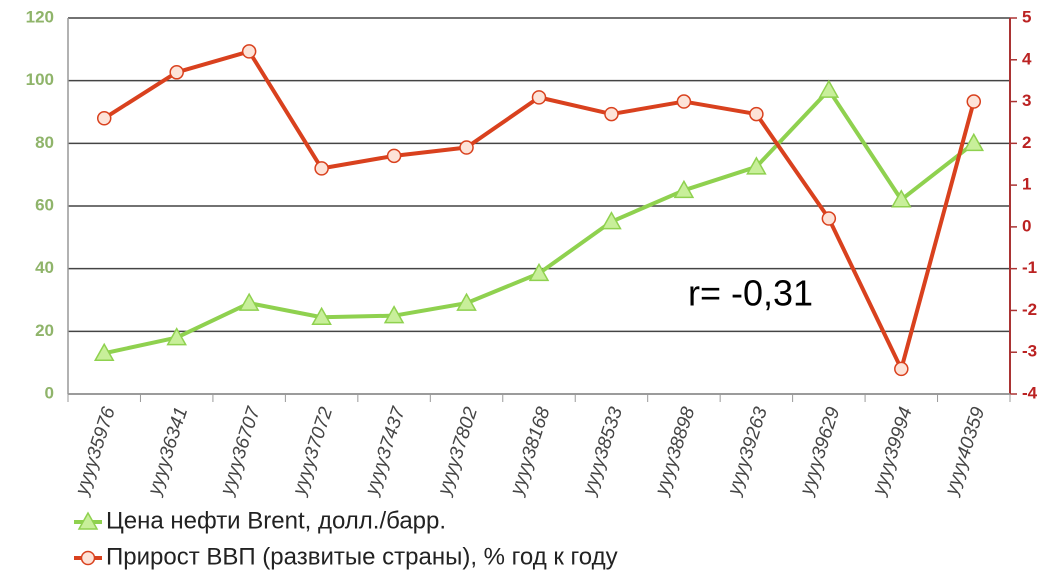  Describe the element at coordinates (602, 451) in the screenshot. I see `x-tick-label: yyyy38533` at that location.